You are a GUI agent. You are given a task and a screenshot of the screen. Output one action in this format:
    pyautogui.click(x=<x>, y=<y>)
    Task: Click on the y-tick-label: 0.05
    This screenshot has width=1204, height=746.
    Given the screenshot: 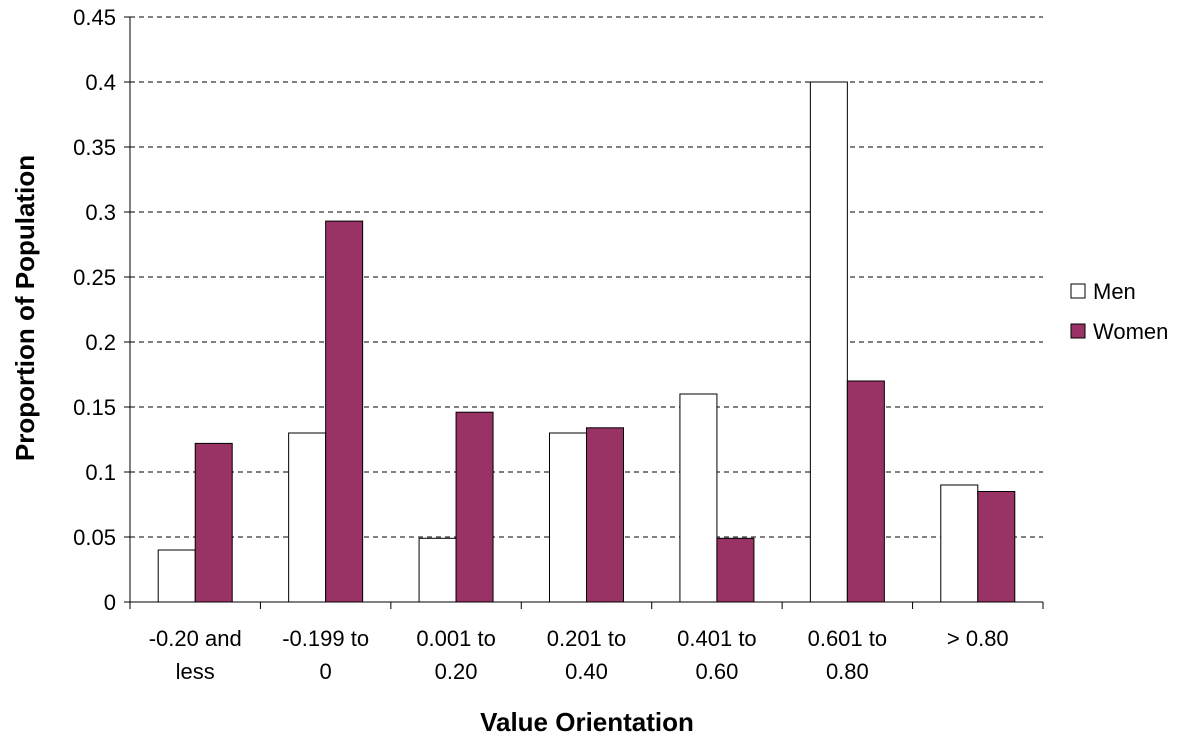 What is the action you would take?
    pyautogui.click(x=94, y=537)
    